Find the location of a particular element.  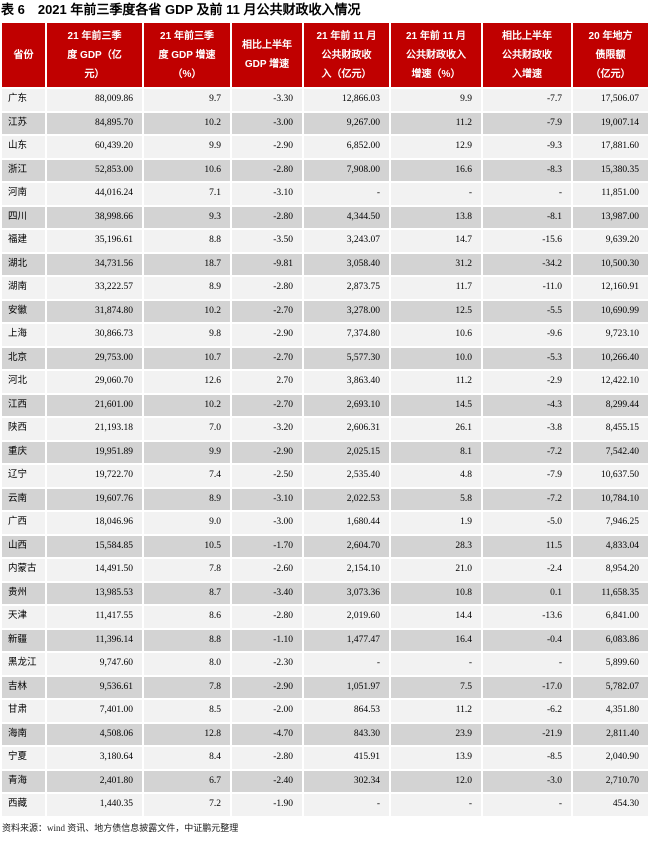

value-cell: 8.6 is located at coordinates (187, 617).